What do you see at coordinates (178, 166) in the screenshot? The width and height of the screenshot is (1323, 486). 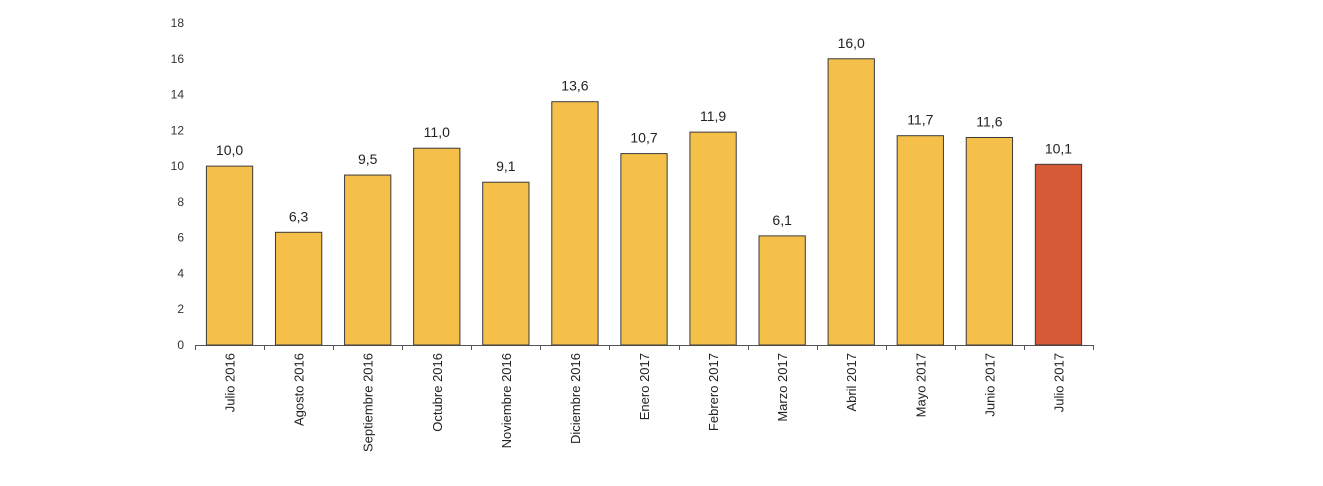 I see `y-tick-label: 10` at bounding box center [178, 166].